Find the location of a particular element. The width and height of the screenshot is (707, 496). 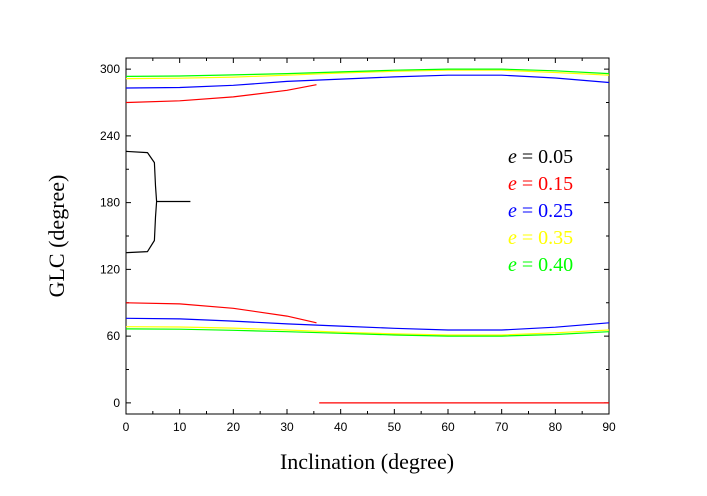

legend-value: = 0.40 is located at coordinates (545, 265).